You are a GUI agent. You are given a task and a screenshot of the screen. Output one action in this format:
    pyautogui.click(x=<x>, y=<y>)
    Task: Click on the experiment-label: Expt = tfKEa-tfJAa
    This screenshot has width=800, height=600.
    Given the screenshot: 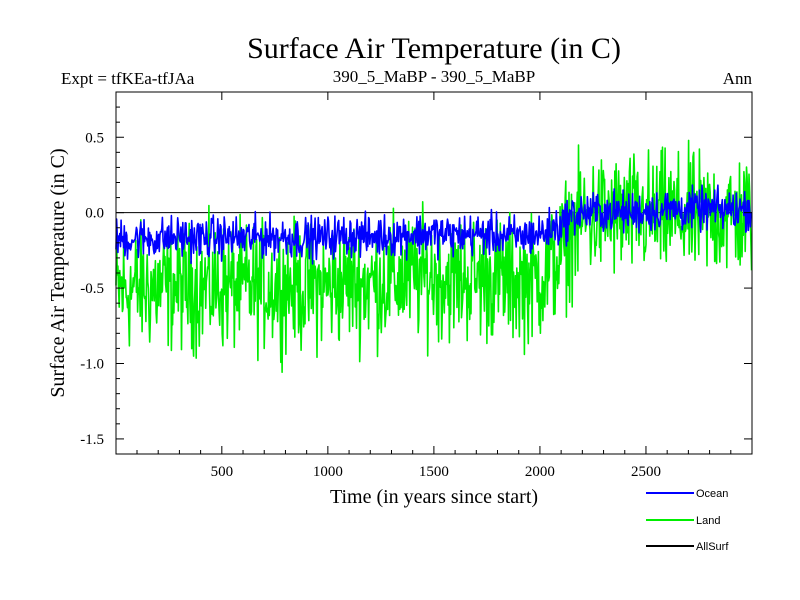 What is the action you would take?
    pyautogui.click(x=128, y=78)
    